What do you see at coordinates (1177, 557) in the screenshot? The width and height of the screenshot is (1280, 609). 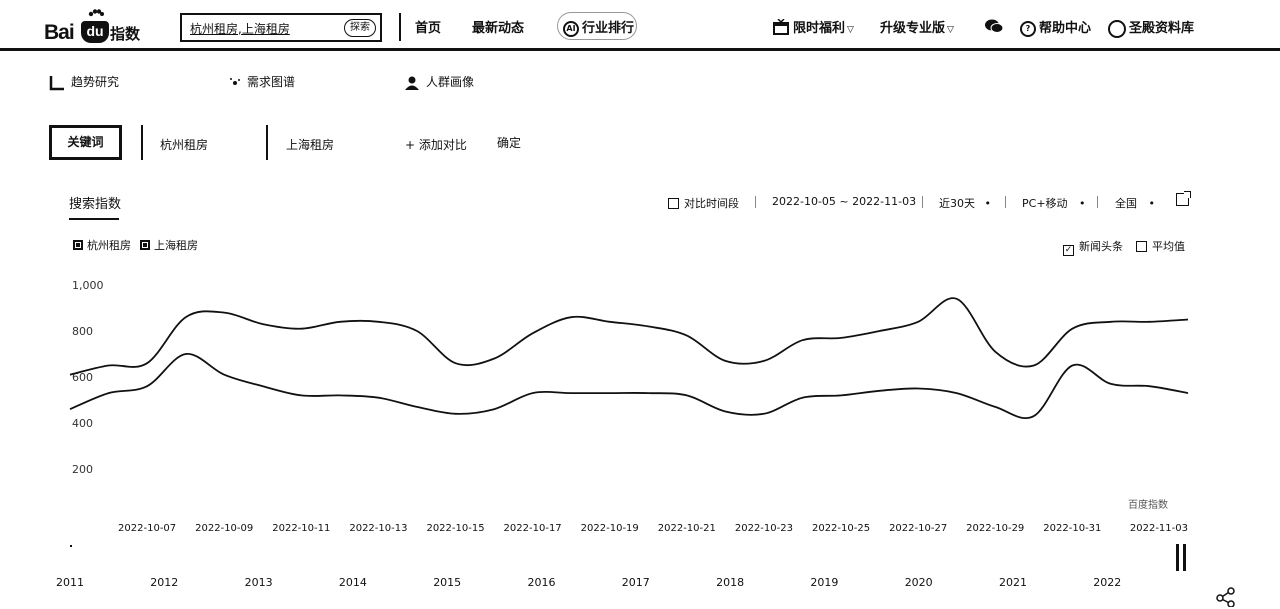 I see `timeline-handle-left` at bounding box center [1177, 557].